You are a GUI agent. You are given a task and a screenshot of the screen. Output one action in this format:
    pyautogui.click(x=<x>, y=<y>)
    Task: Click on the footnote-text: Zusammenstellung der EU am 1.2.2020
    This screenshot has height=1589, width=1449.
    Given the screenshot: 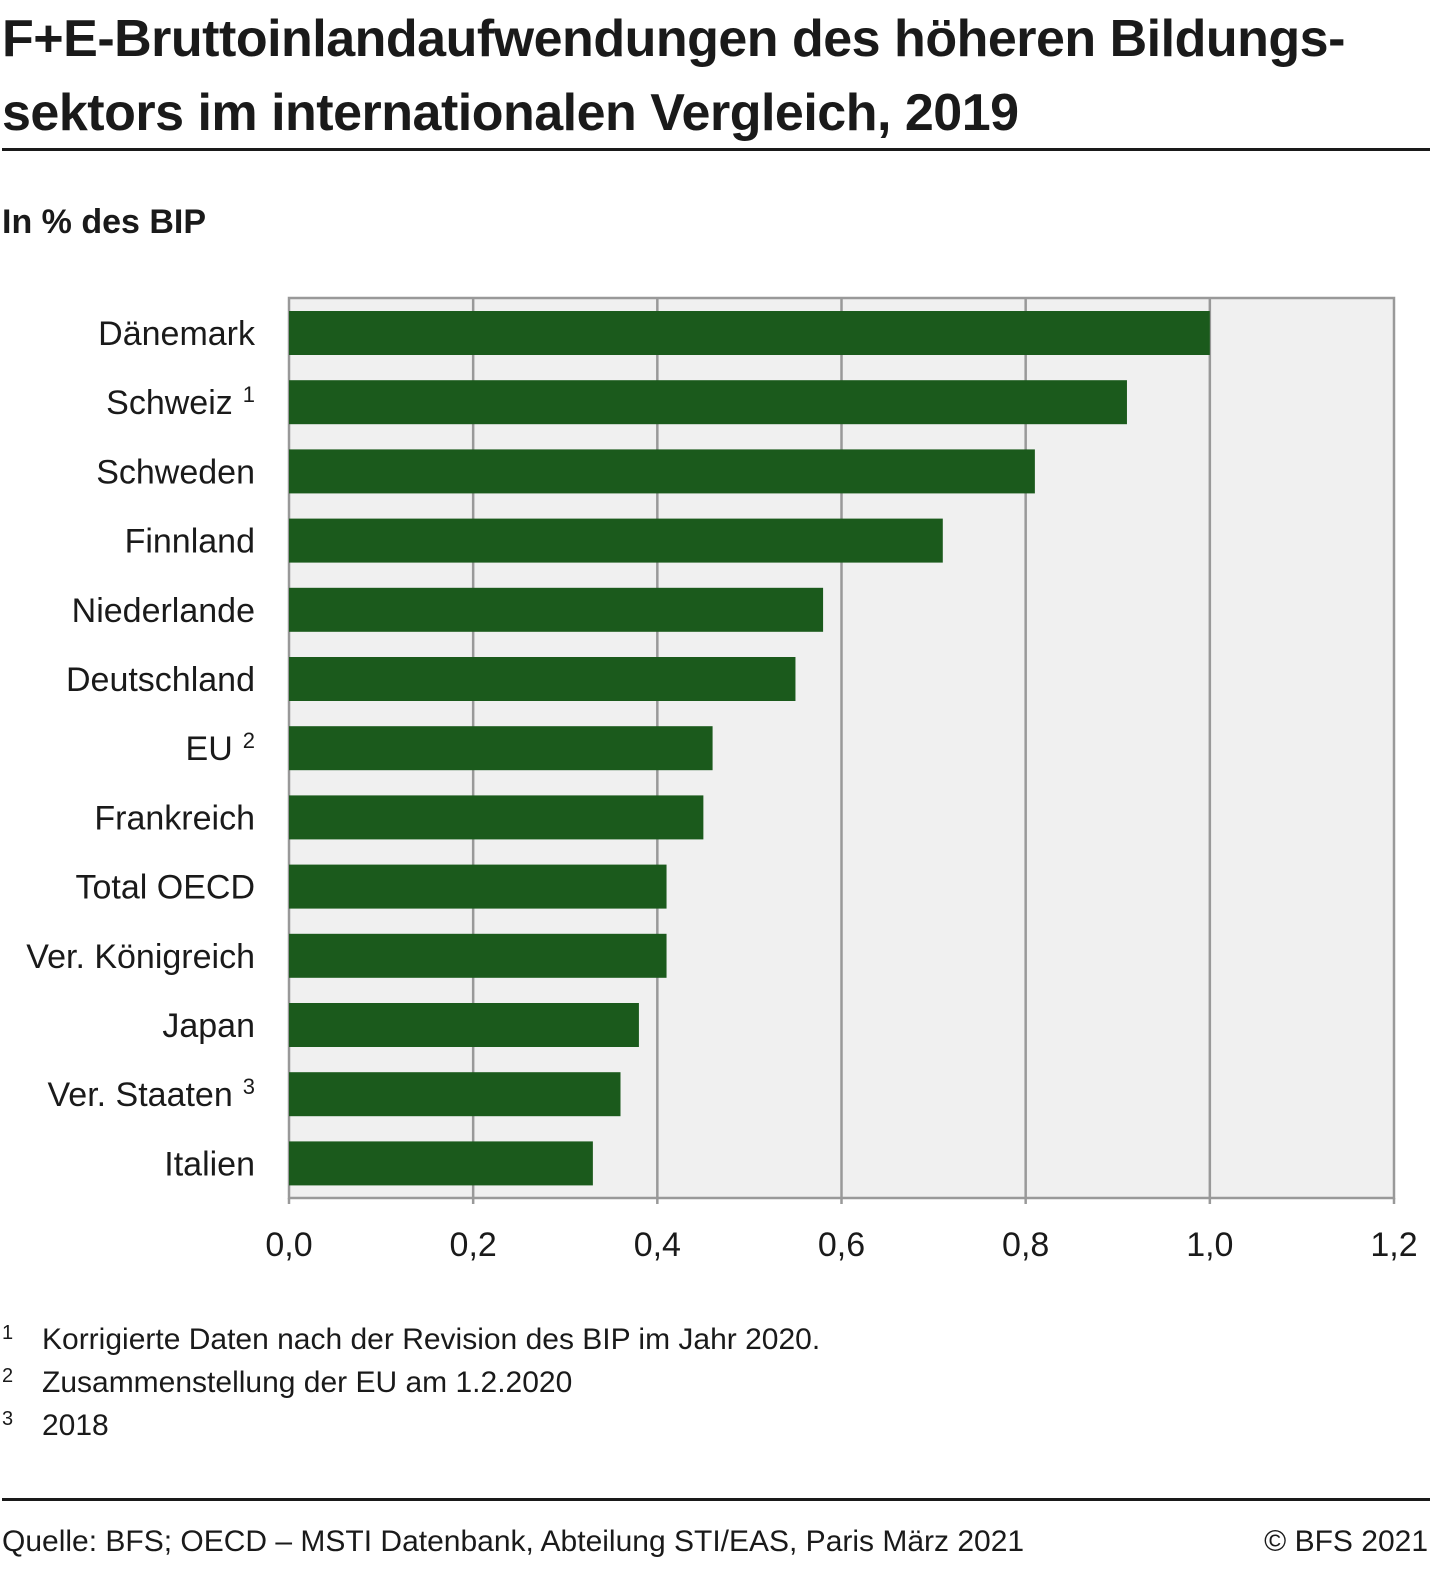 What is the action you would take?
    pyautogui.click(x=307, y=1382)
    